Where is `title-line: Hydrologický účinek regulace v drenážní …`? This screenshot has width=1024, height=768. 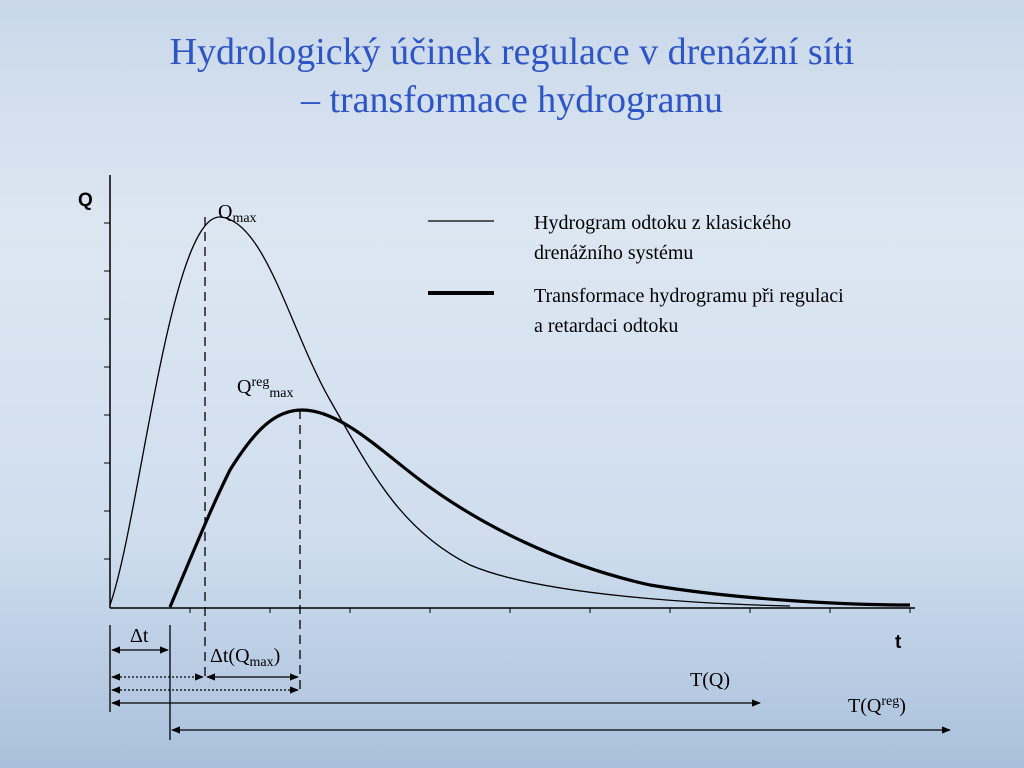 title-line: Hydrologický účinek regulace v drenážní … is located at coordinates (512, 52).